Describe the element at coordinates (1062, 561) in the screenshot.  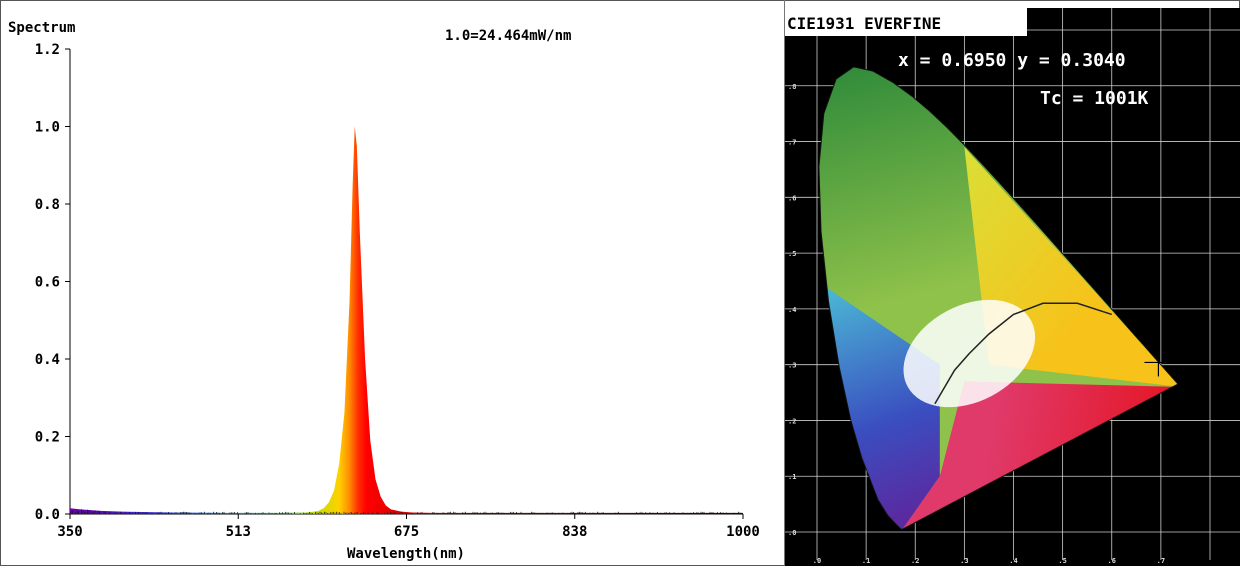
I see `cie-x-tick-label: .5` at that location.